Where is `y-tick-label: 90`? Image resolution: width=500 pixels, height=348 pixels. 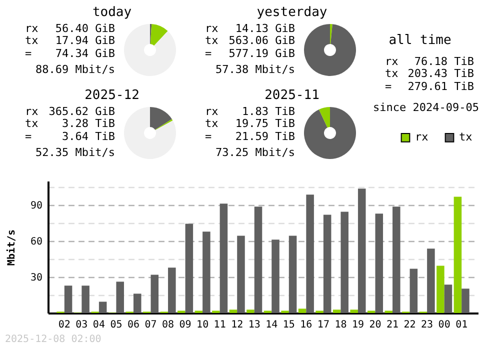
y-tick-label: 90 is located at coordinates (36, 206).